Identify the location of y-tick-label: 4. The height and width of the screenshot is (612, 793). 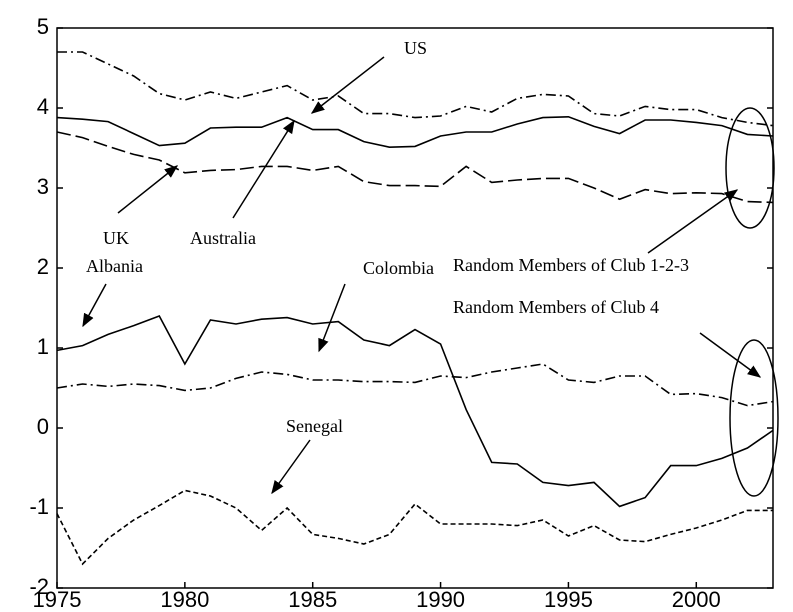
(43, 106).